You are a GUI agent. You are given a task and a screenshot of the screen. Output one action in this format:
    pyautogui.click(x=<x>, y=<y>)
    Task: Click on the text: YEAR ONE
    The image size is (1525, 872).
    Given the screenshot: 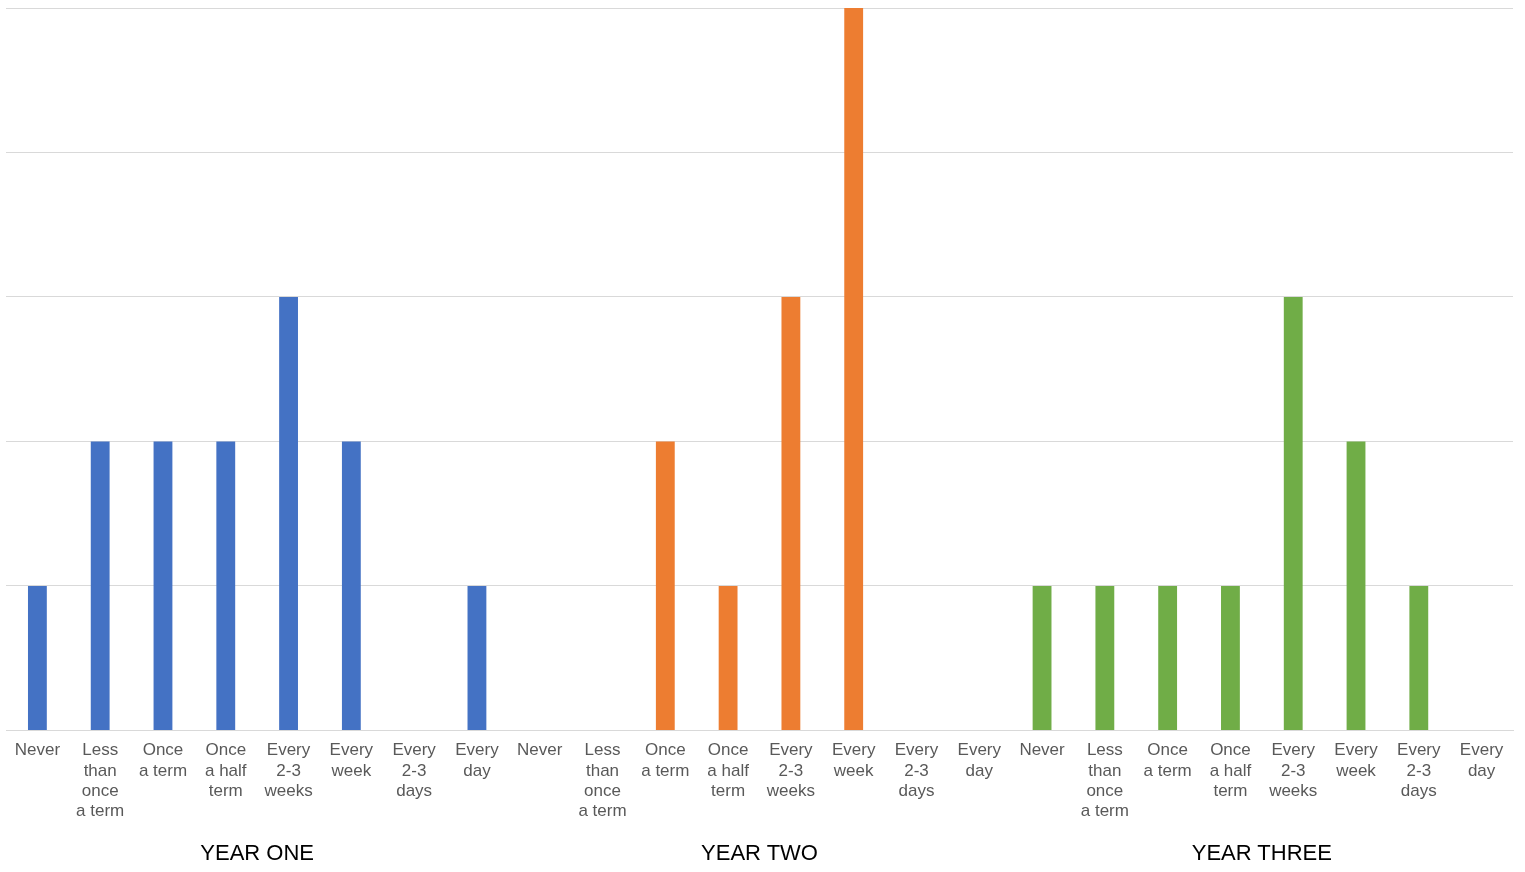 What is the action you would take?
    pyautogui.click(x=257, y=852)
    